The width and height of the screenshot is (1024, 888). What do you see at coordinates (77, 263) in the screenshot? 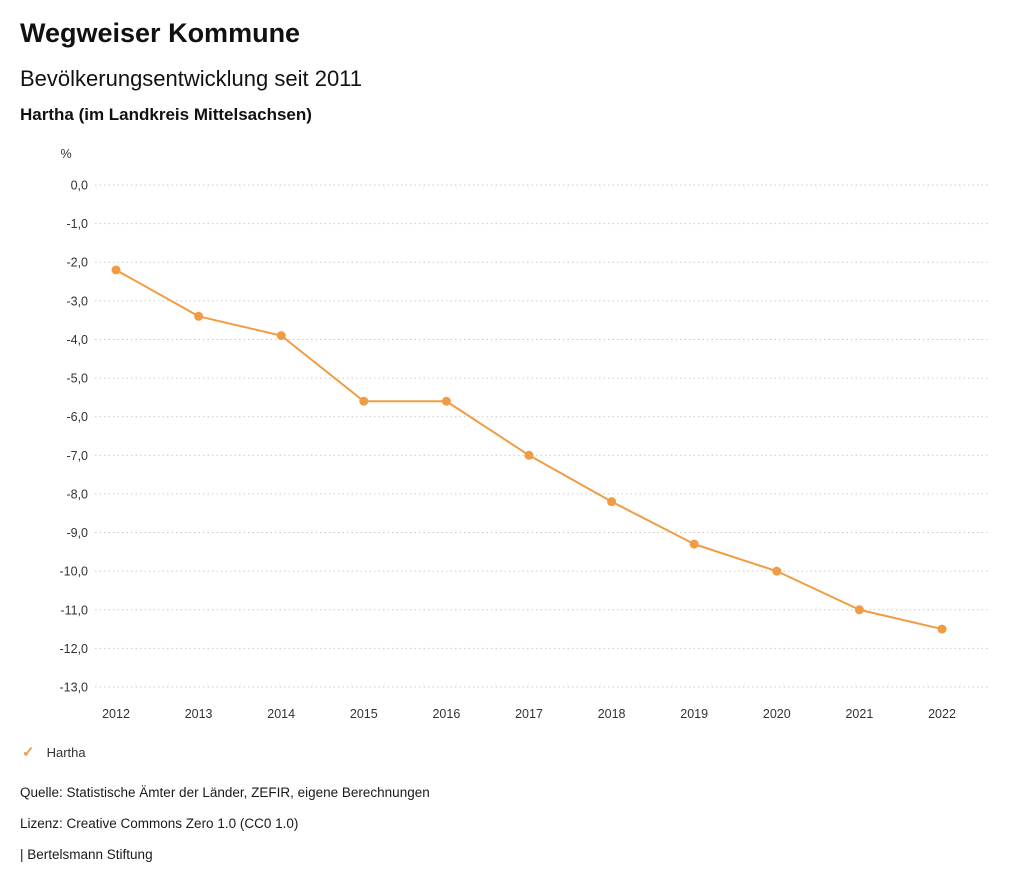
I see `y-tick-label: -2,0` at bounding box center [77, 263].